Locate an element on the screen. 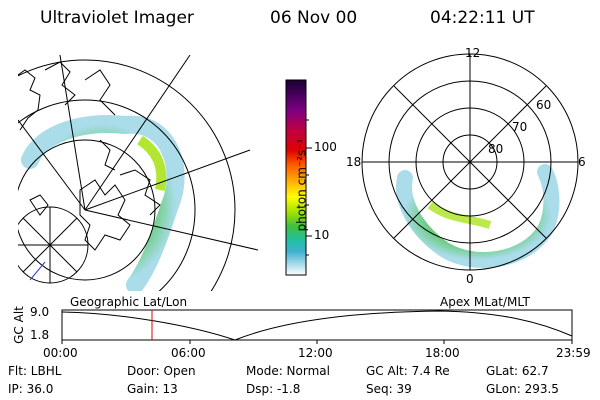  info-filter: Flt: LBHL is located at coordinates (35, 371).